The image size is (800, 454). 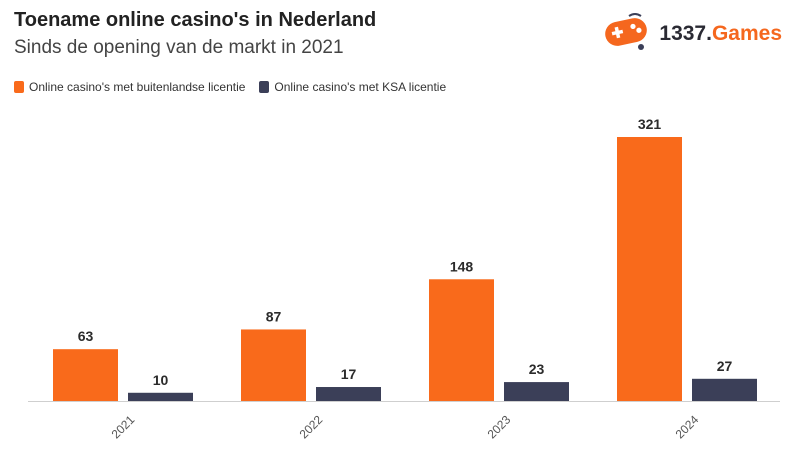 What do you see at coordinates (161, 380) in the screenshot?
I see `data-label-ksa-2021: 10` at bounding box center [161, 380].